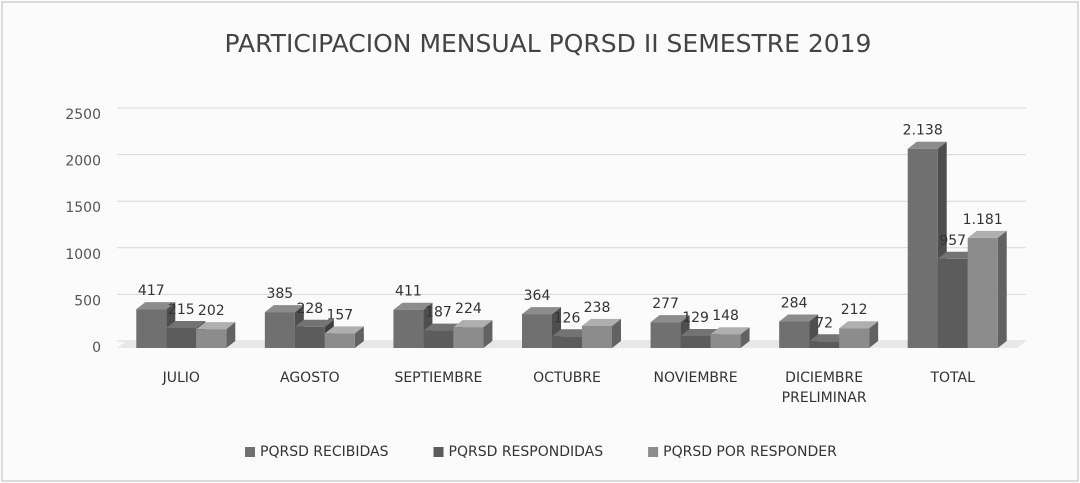 This screenshot has height=483, width=1080. I want to click on data-label: 238, so click(597, 308).